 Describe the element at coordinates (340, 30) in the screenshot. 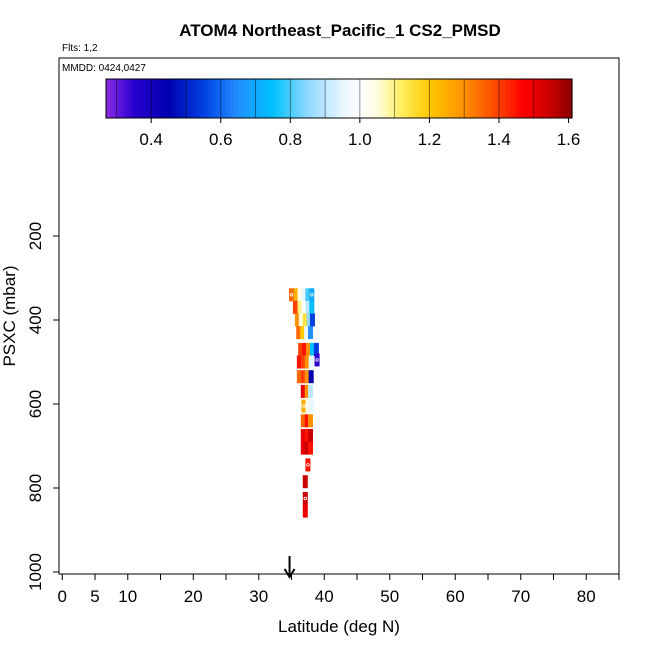

I see `chart-title: ATOM4 Northeast_Pacific_1 CS2_PMSD` at that location.